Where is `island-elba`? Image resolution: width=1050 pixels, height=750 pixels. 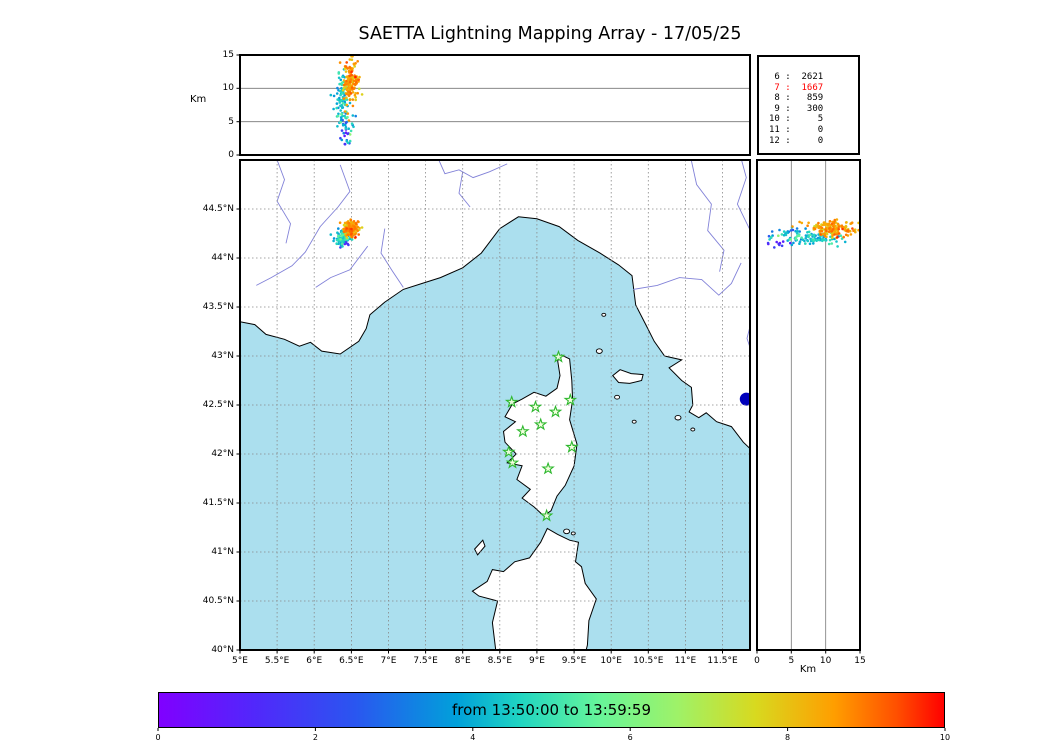 island-elba is located at coordinates (627, 376).